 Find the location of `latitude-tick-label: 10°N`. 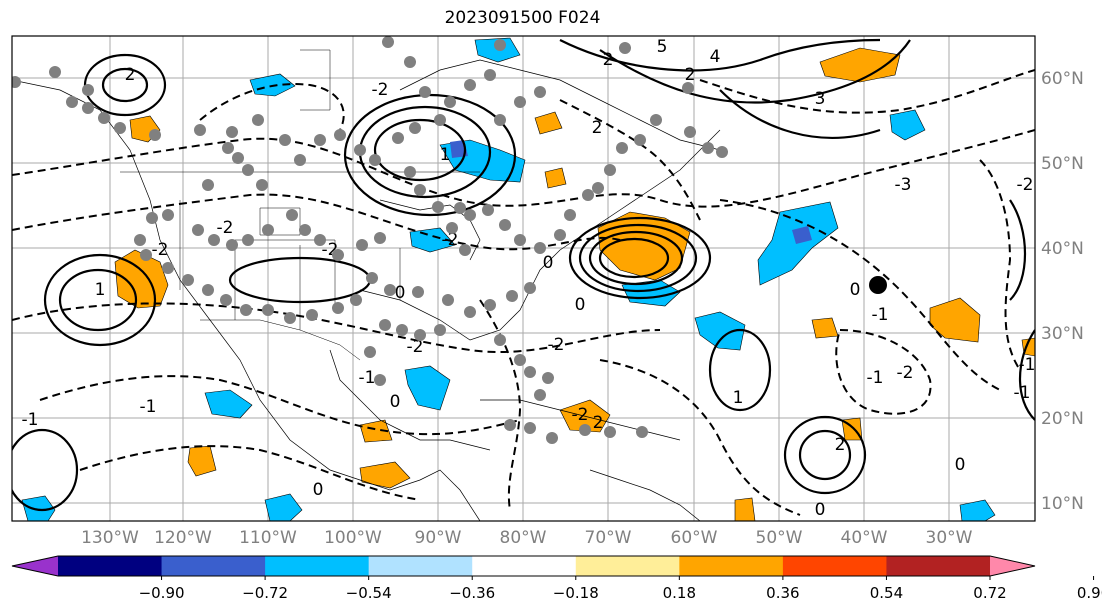

latitude-tick-label: 10°N is located at coordinates (1062, 504).